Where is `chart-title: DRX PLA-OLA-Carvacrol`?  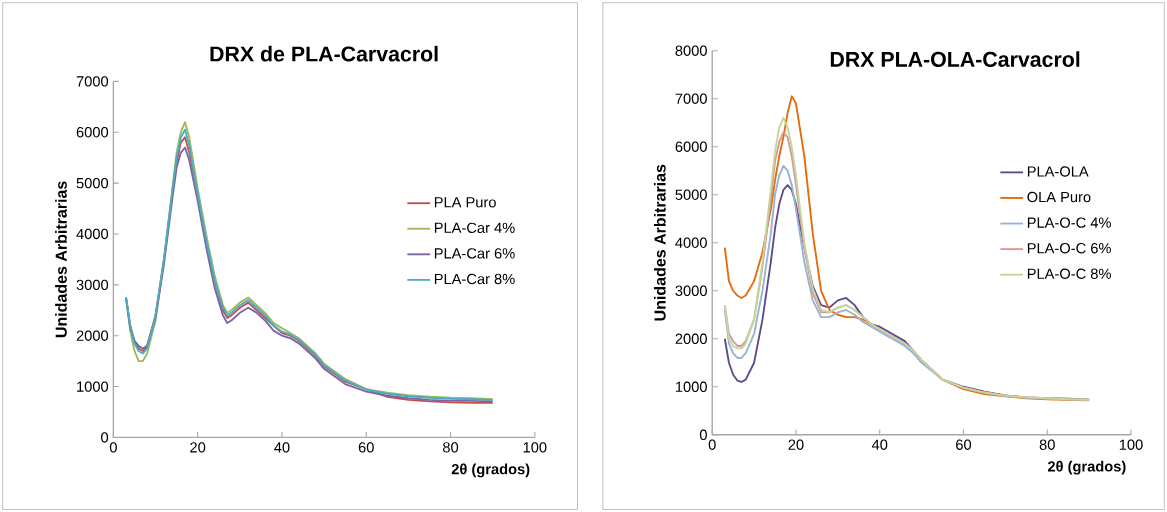 chart-title: DRX PLA-OLA-Carvacrol is located at coordinates (955, 59).